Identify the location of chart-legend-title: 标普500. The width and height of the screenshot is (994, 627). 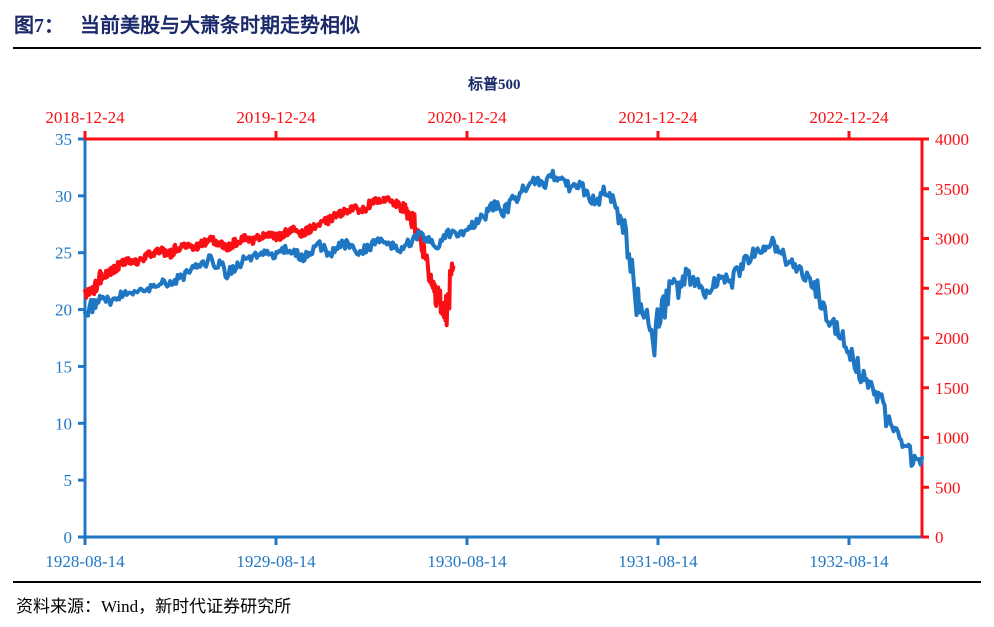
(494, 85).